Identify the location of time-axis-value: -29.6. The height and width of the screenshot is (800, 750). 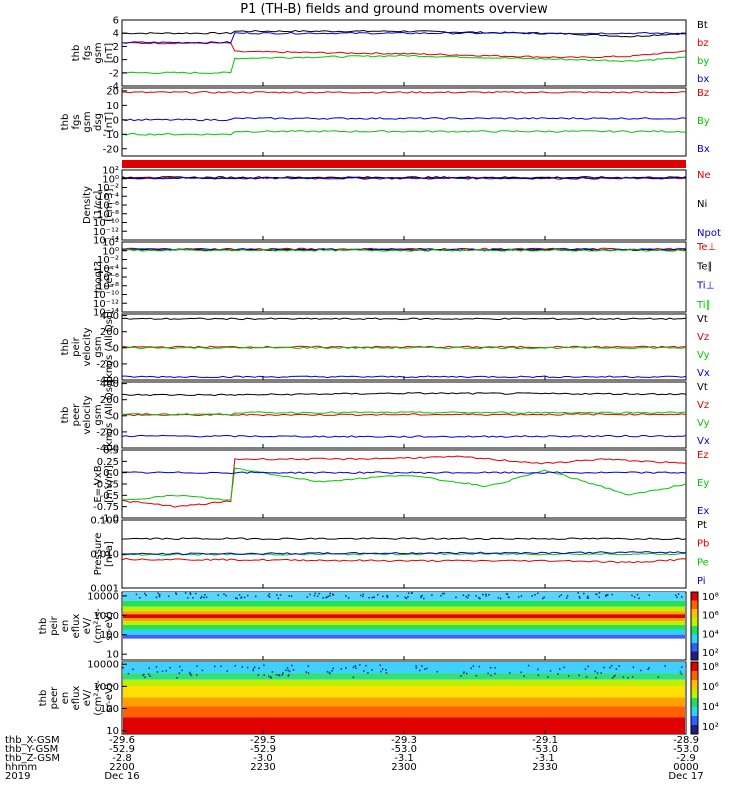
(122, 740).